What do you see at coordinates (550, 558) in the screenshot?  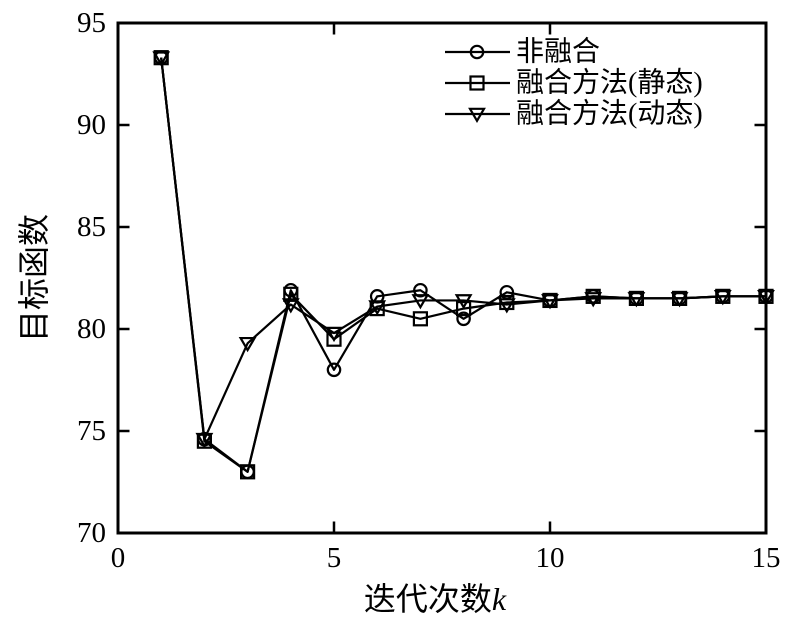 I see `x-tick-label: 10` at bounding box center [550, 558].